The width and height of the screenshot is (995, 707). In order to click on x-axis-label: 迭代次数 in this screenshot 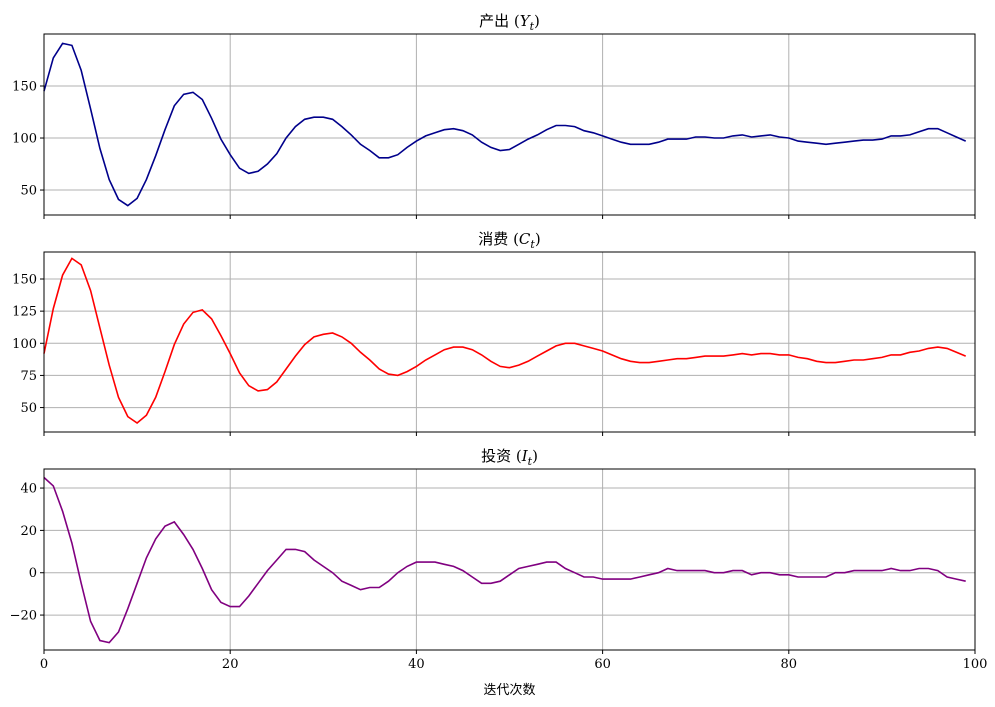, I will do `click(509, 690)`.